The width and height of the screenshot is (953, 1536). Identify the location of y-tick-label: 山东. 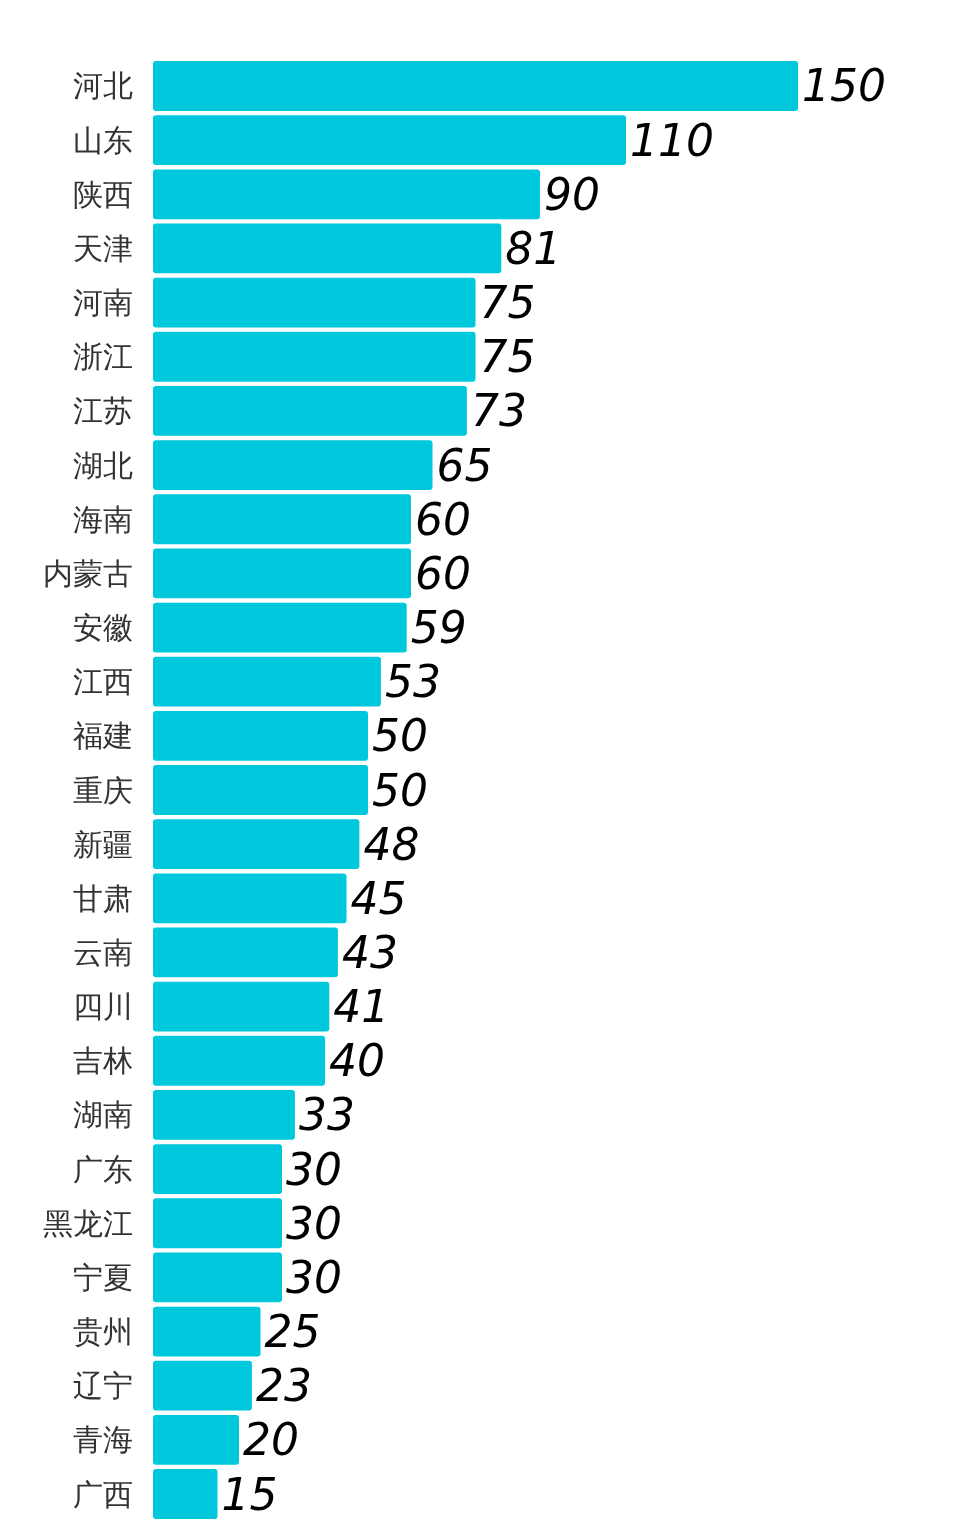
(103, 140).